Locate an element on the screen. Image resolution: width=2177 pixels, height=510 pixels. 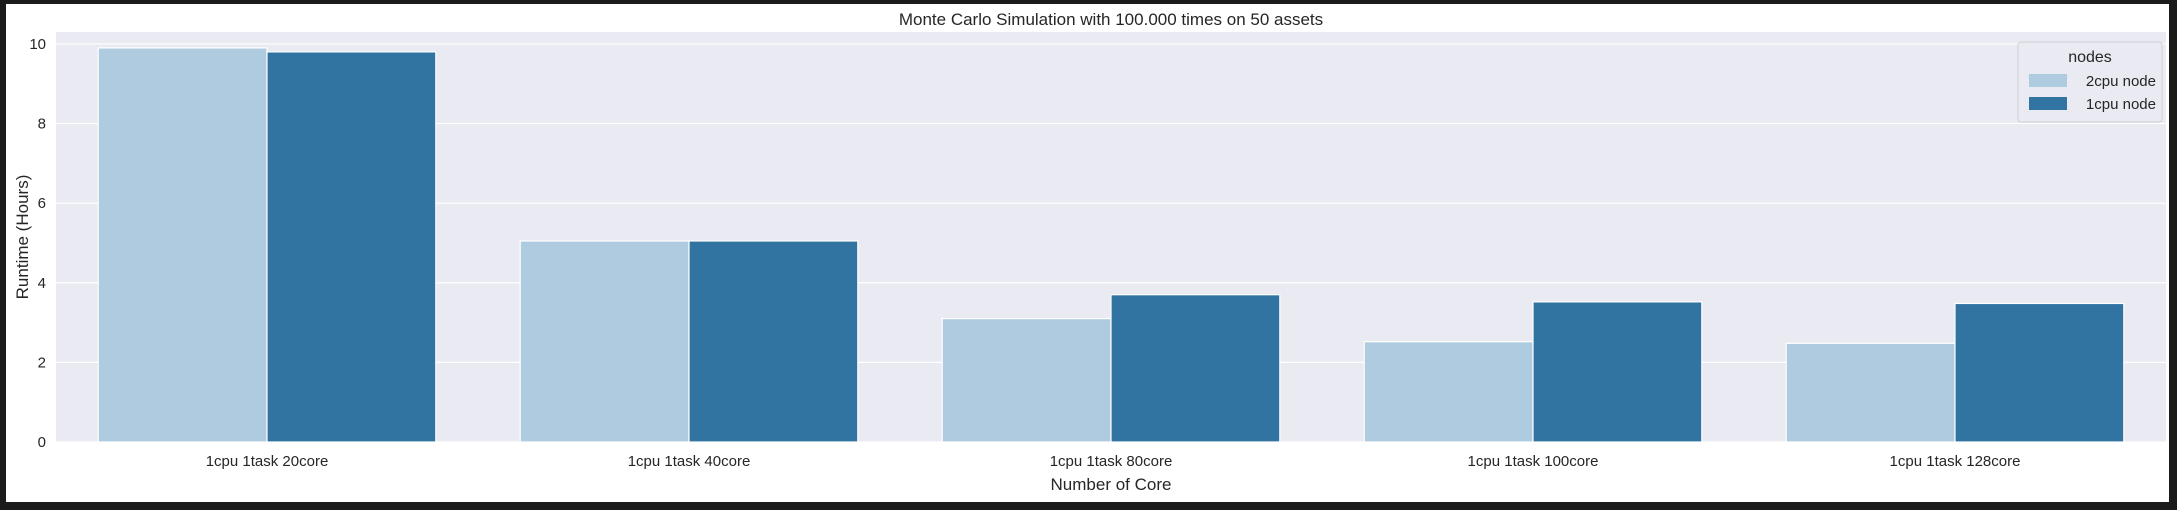
y-tick-label: 2 is located at coordinates (42, 362).